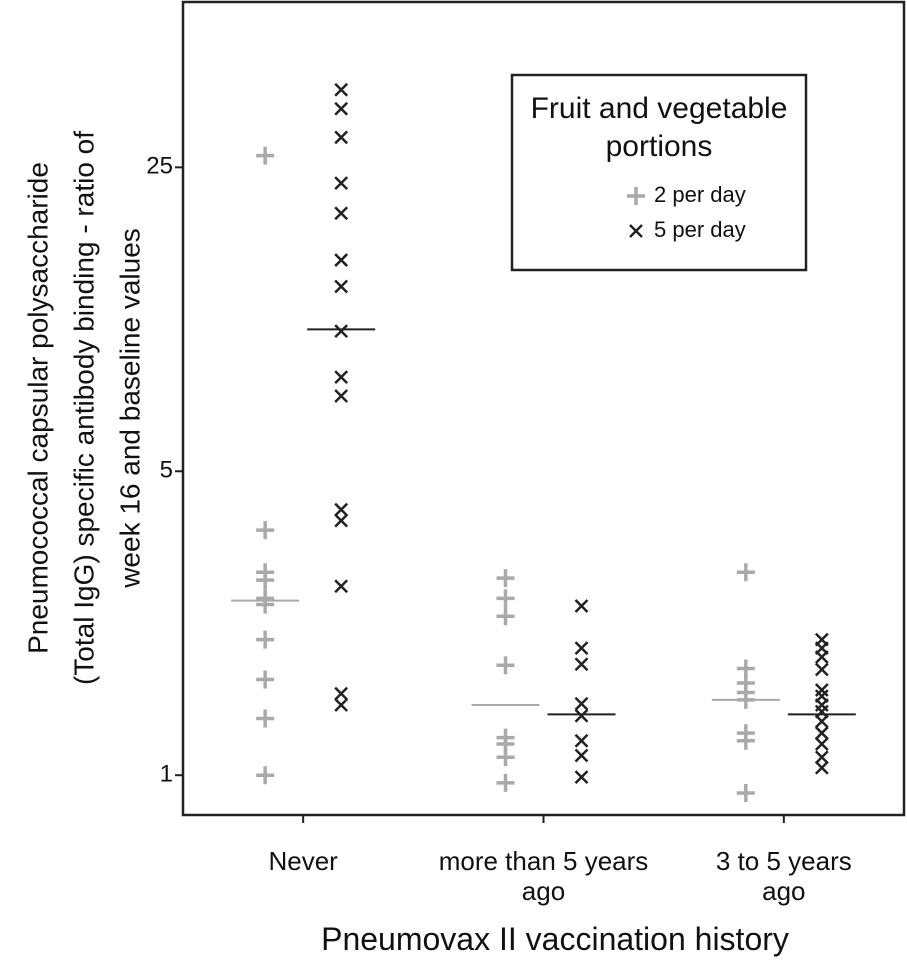  I want to click on legend-title: Fruit and vegetable, so click(659, 108).